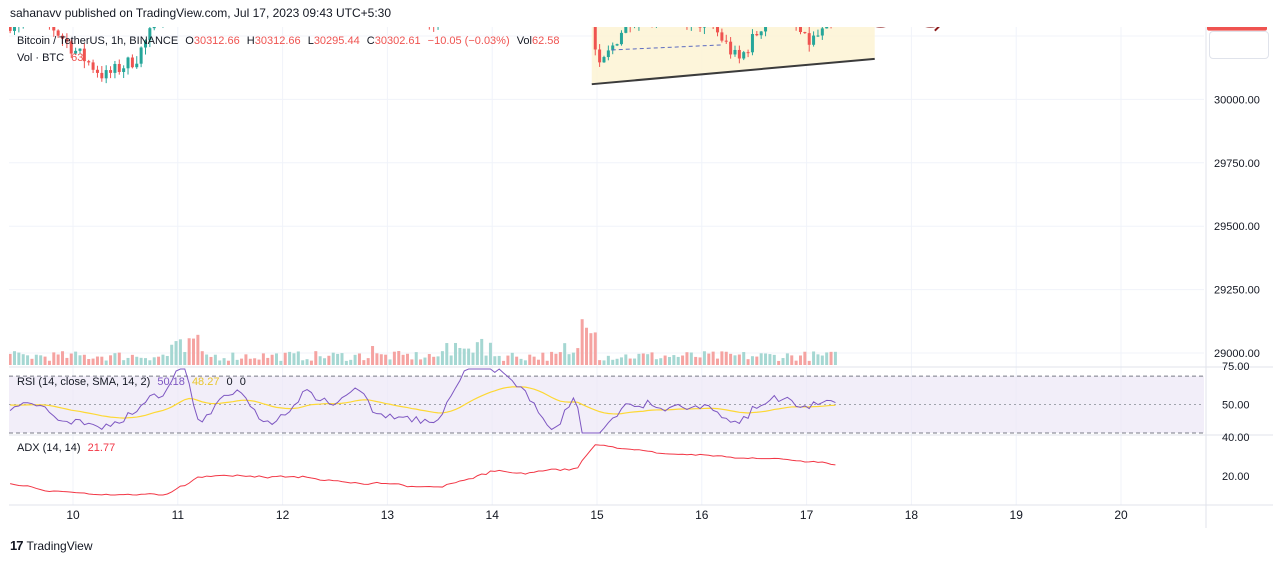 The height and width of the screenshot is (563, 1281). Describe the element at coordinates (49, 448) in the screenshot. I see `adx-label: ADX (14, 14)` at that location.